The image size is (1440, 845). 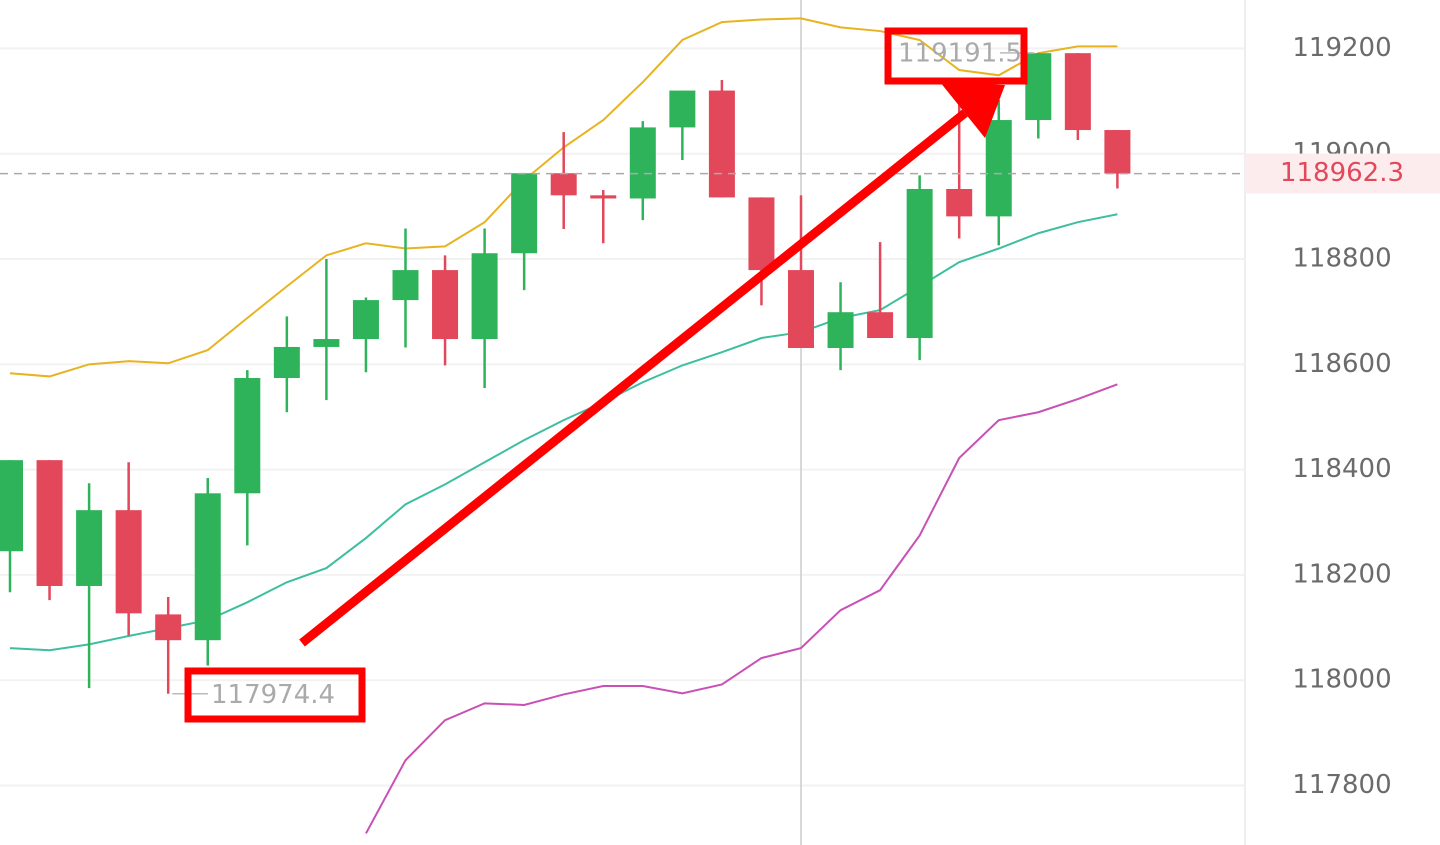 What do you see at coordinates (1341, 785) in the screenshot?
I see `y-tick-label: 117800` at bounding box center [1341, 785].